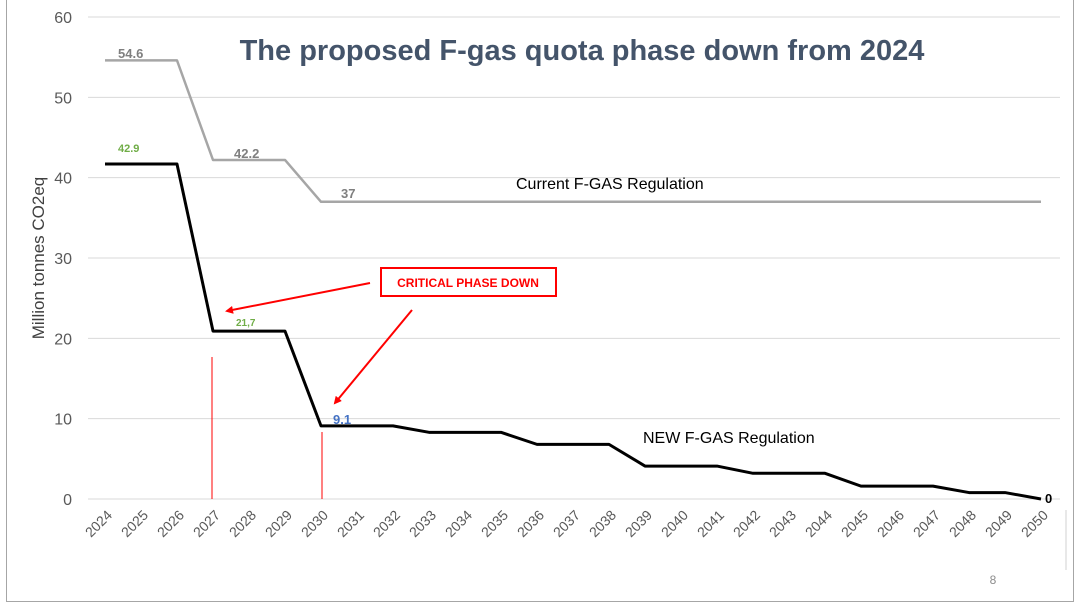 This screenshot has width=1081, height=607. Describe the element at coordinates (854, 523) in the screenshot. I see `x-tick-label: 2045` at that location.